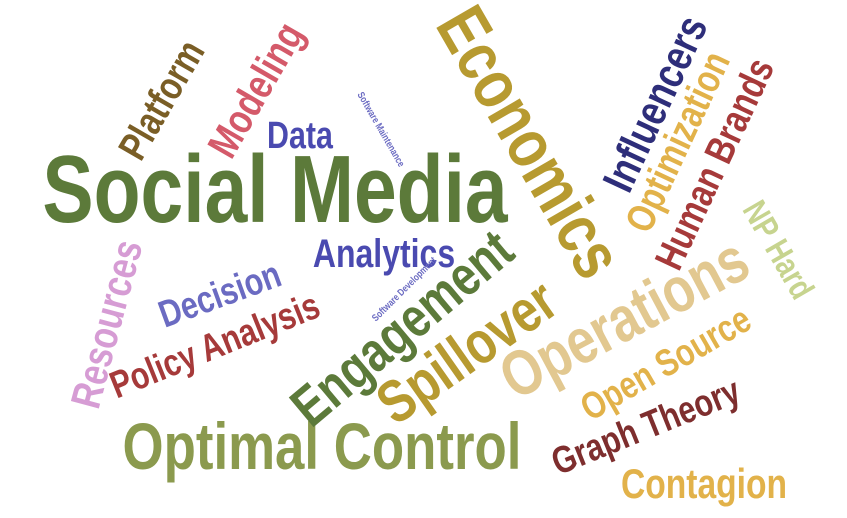  Describe the element at coordinates (384, 254) in the screenshot. I see `word-analytics: Analytics` at that location.